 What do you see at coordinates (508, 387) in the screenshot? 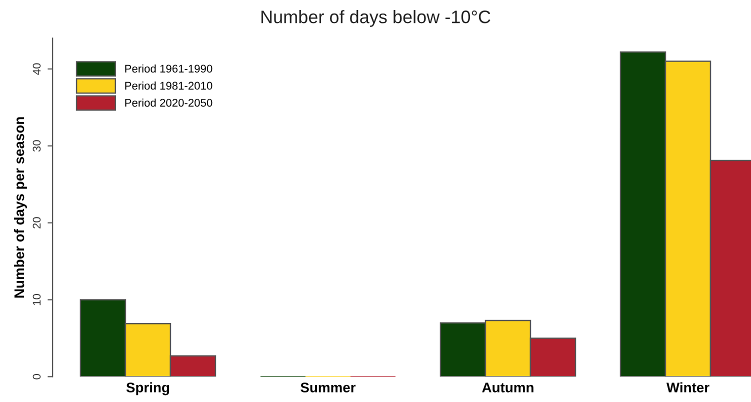
I see `x-tick-label: Autumn` at bounding box center [508, 387].